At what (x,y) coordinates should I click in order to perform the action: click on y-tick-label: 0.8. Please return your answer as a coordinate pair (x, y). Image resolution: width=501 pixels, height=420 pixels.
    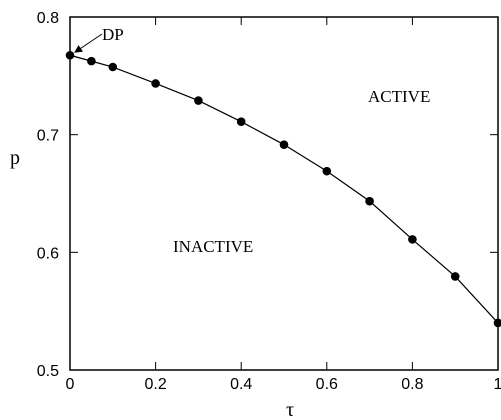
    Looking at the image, I should click on (48, 18).